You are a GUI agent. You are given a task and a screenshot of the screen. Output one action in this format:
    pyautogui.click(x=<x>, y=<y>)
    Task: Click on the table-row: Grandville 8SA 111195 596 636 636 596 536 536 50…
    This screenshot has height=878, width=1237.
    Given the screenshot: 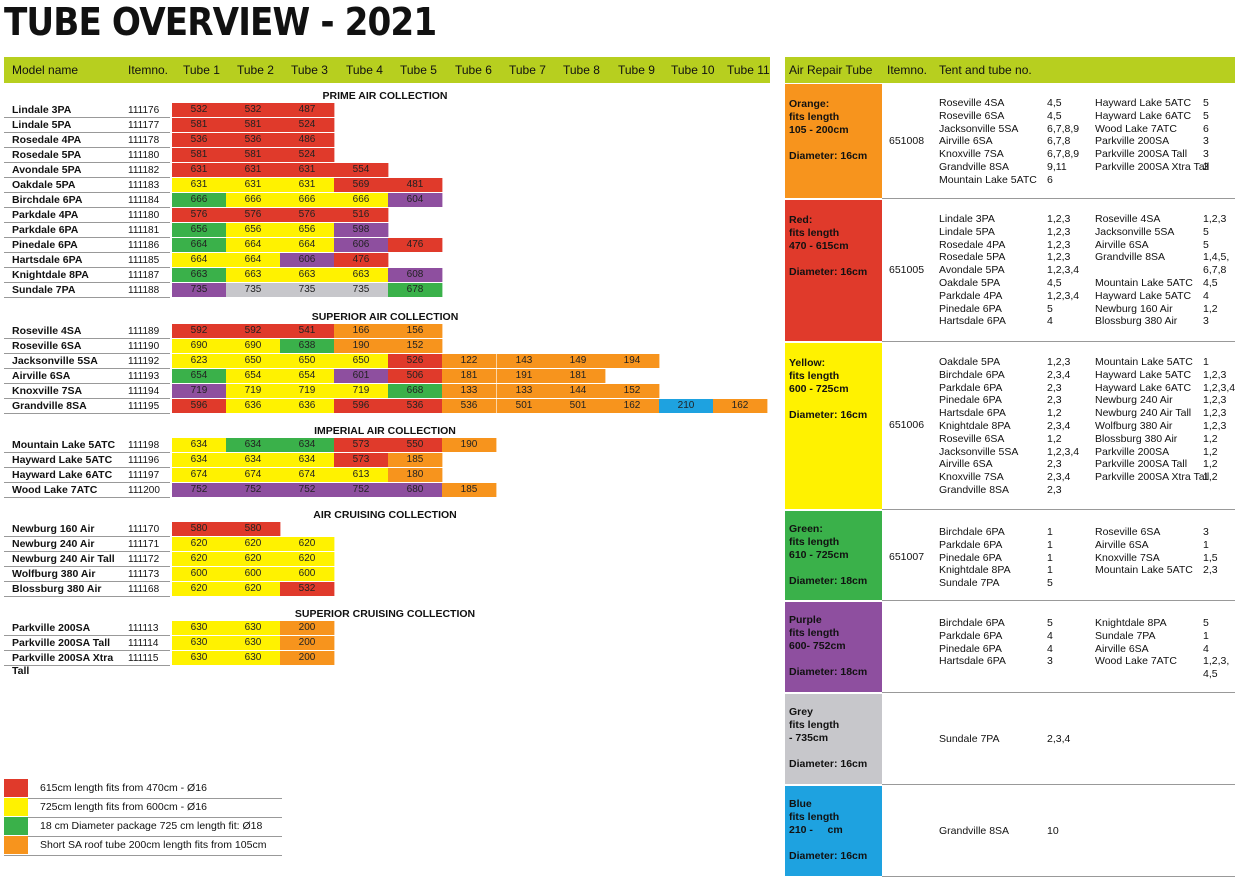 What is the action you would take?
    pyautogui.click(x=387, y=406)
    